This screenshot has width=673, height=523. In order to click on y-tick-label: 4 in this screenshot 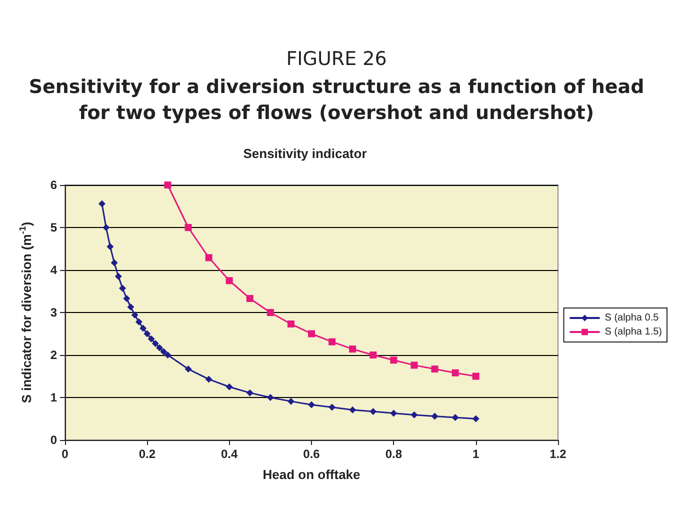, I will do `click(54, 270)`.